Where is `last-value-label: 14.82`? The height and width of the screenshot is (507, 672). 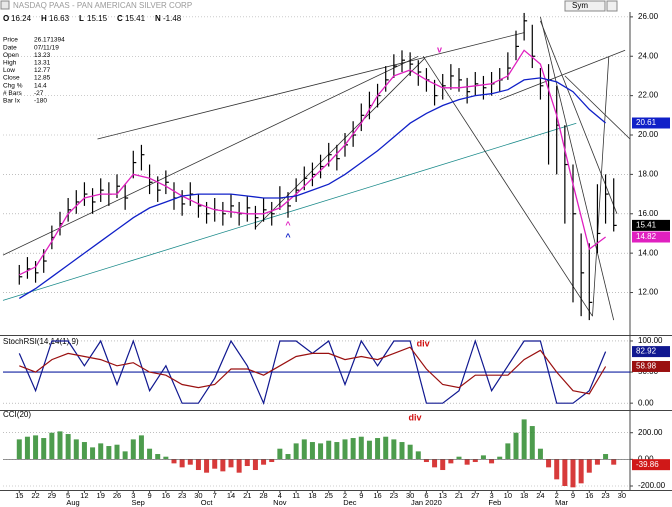
last-value-label: 14.82 is located at coordinates (646, 236).